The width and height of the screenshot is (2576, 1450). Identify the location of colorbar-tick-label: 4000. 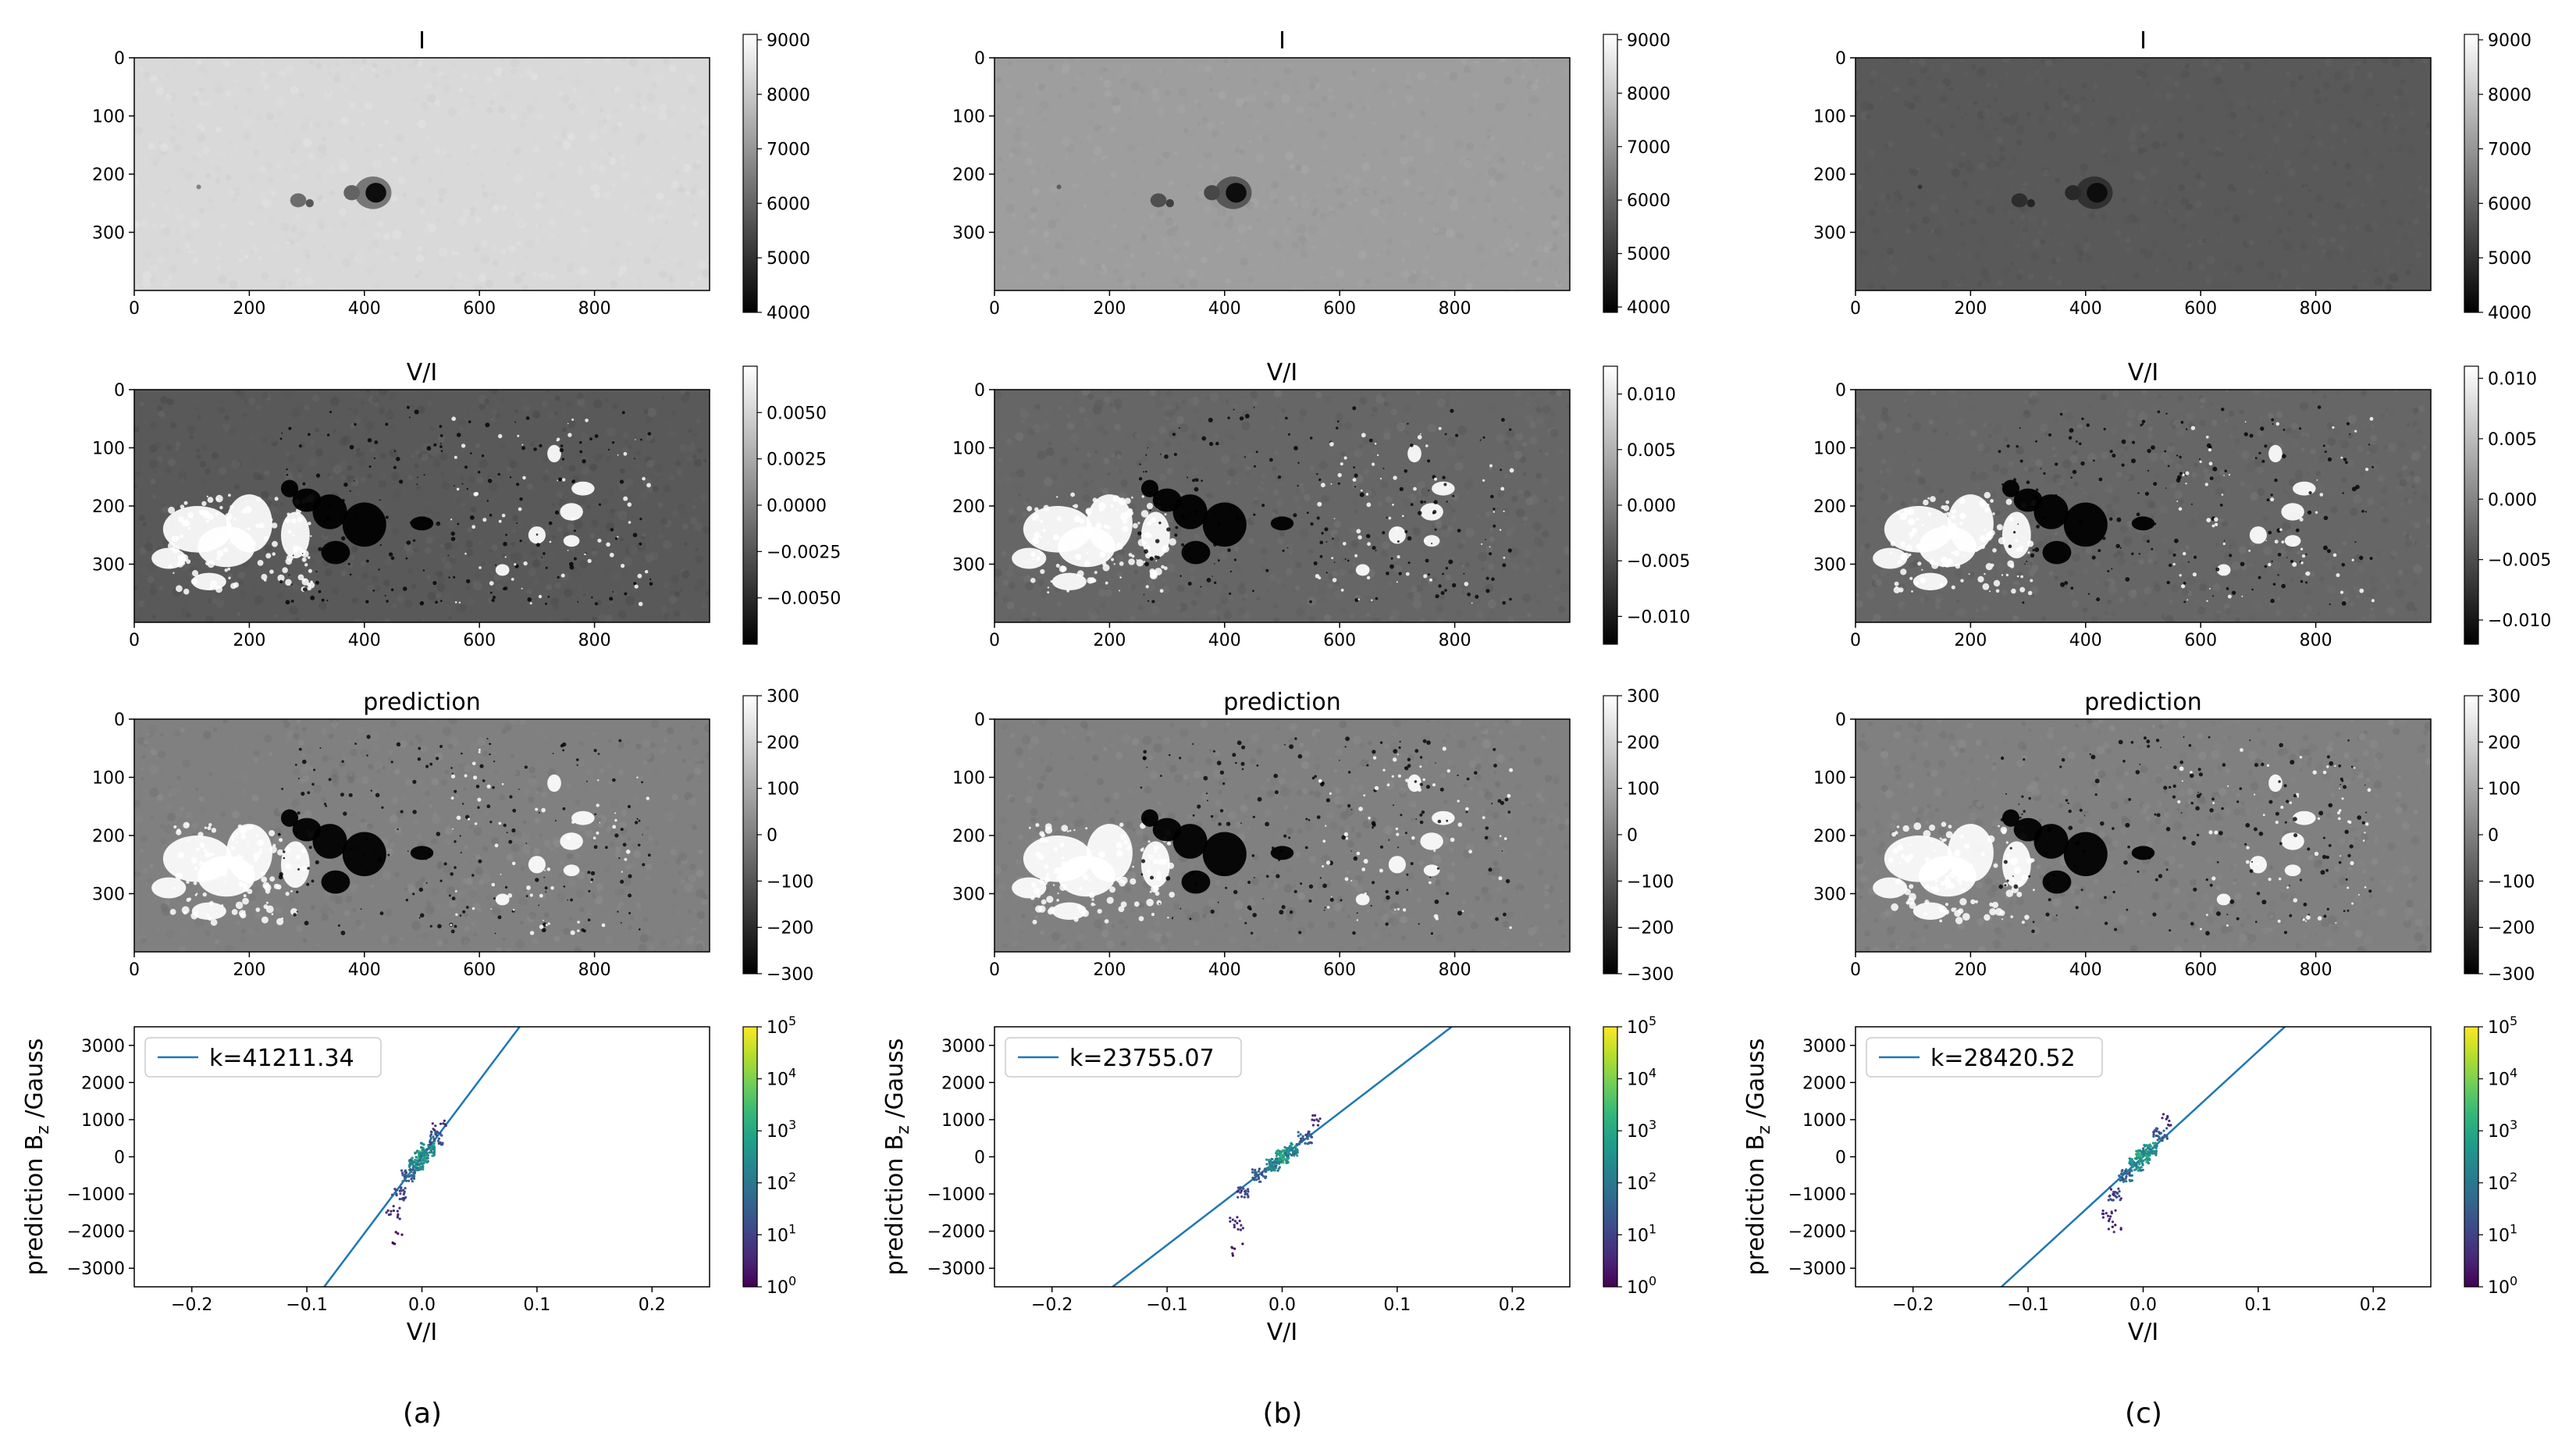
(2510, 313).